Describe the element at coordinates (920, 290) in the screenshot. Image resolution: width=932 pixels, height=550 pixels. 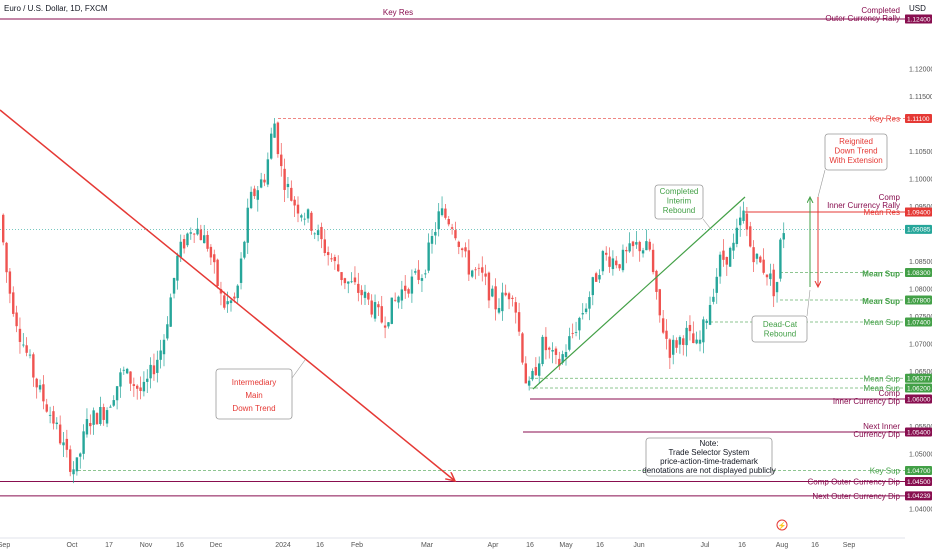
I see `price-tick-label: 1.08000` at that location.